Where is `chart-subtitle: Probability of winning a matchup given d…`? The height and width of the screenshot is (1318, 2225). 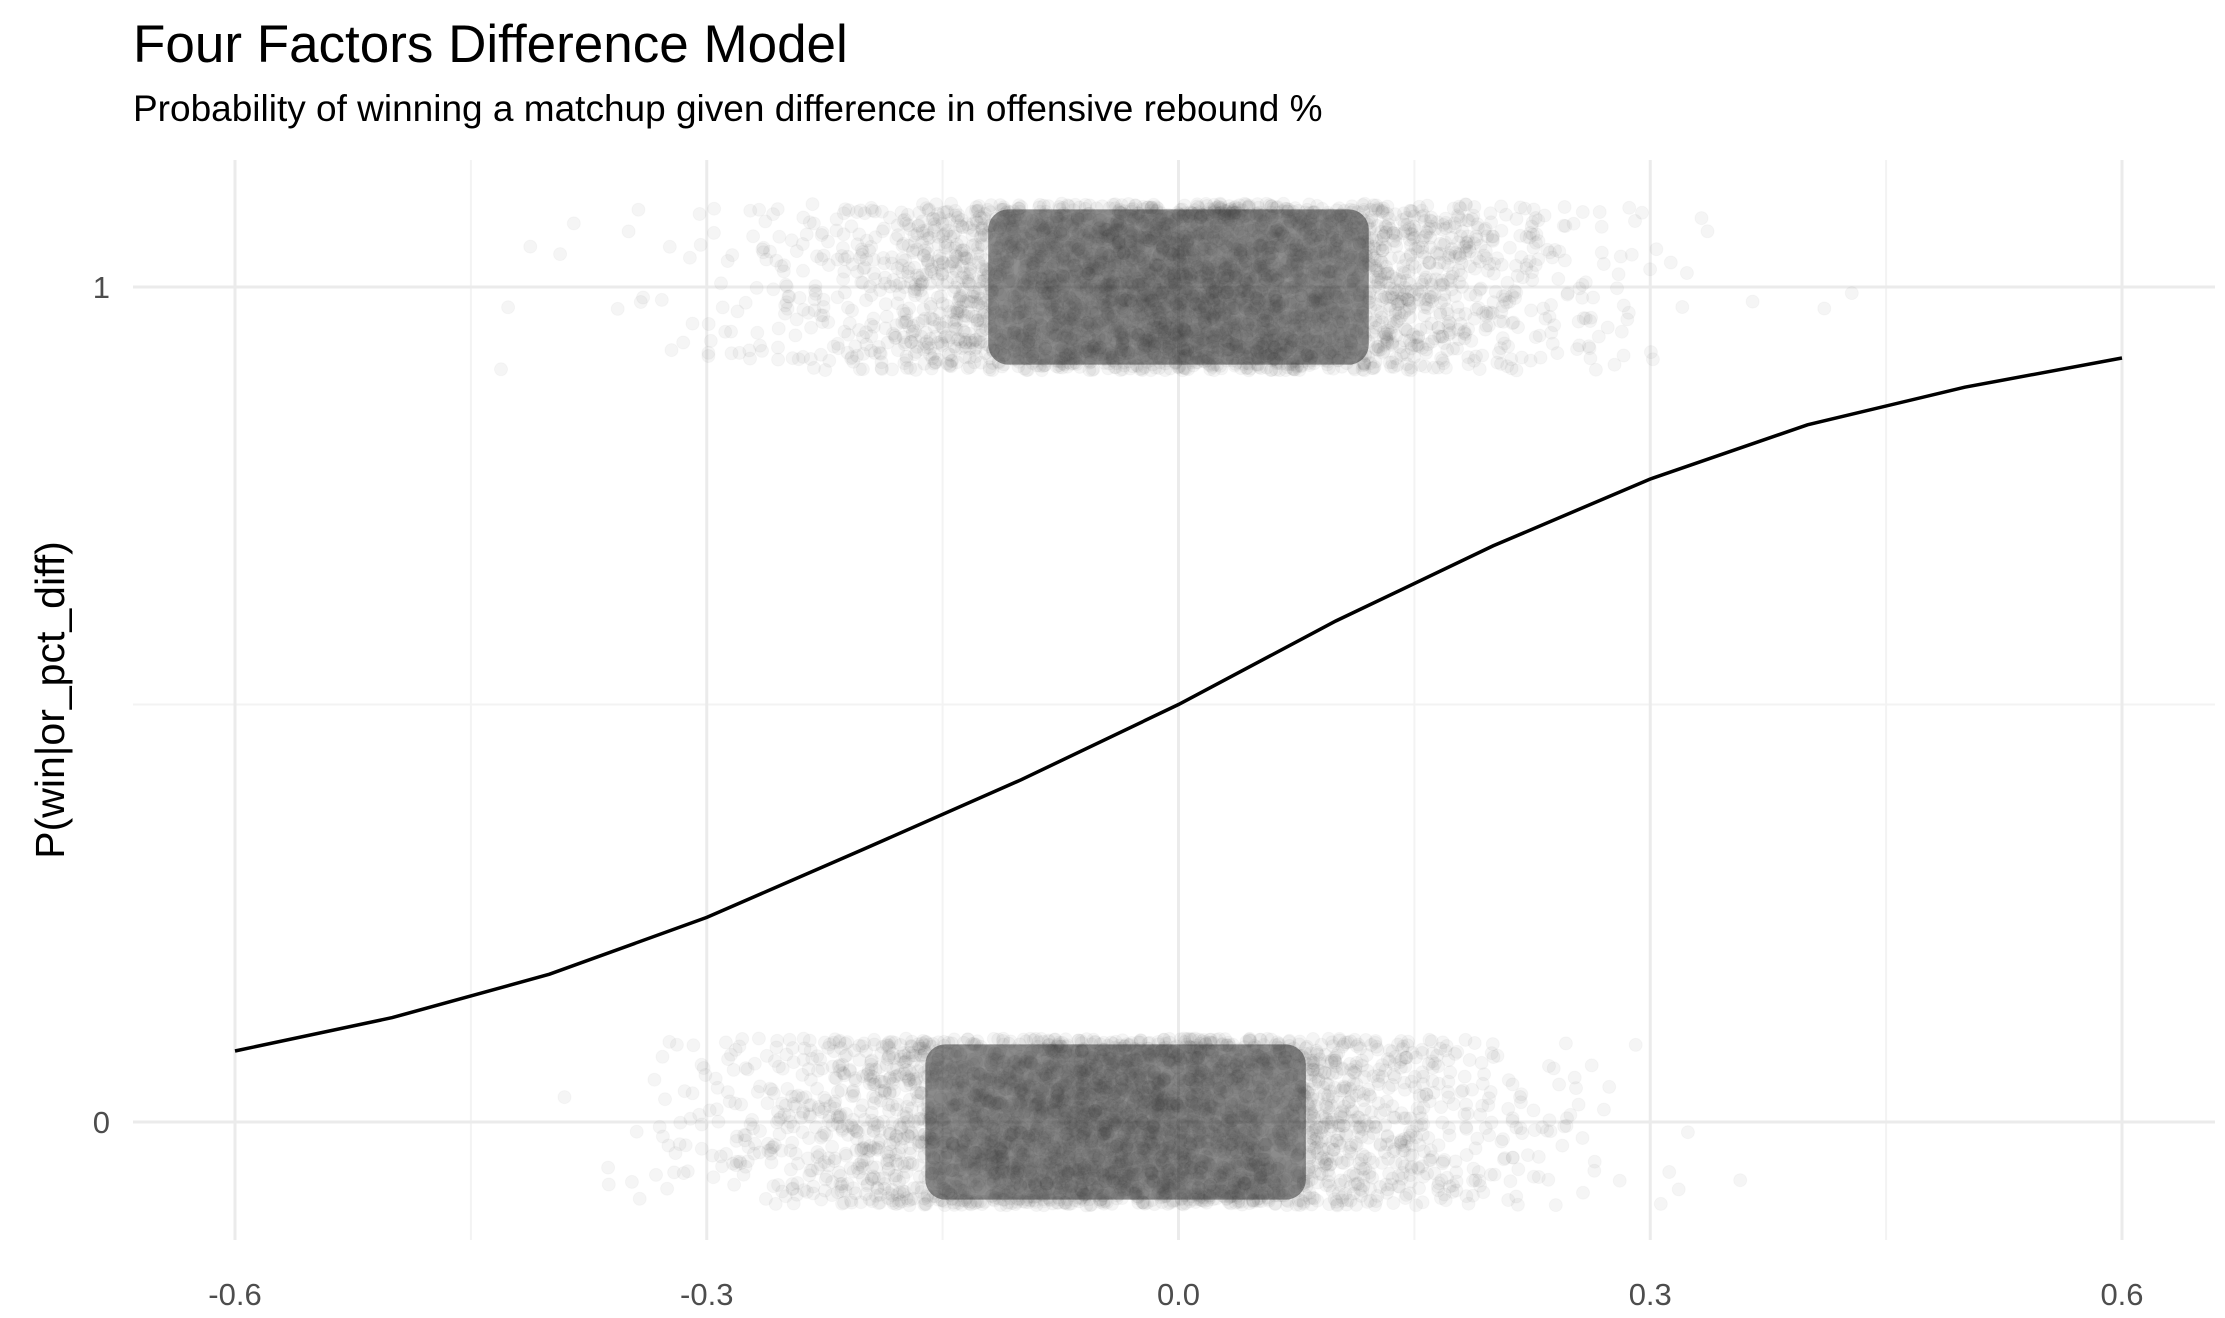
chart-subtitle: Probability of winning a matchup given d… is located at coordinates (728, 108).